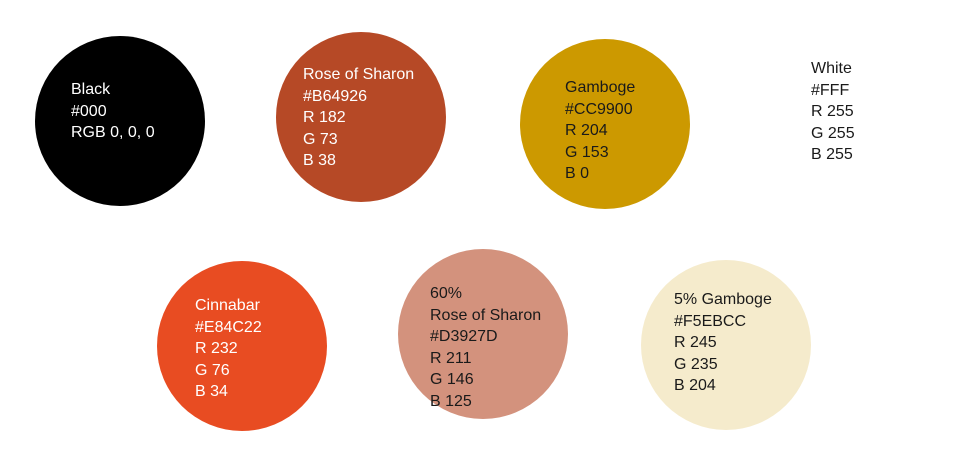 This screenshot has height=463, width=959. I want to click on color-g: G 76, so click(212, 370).